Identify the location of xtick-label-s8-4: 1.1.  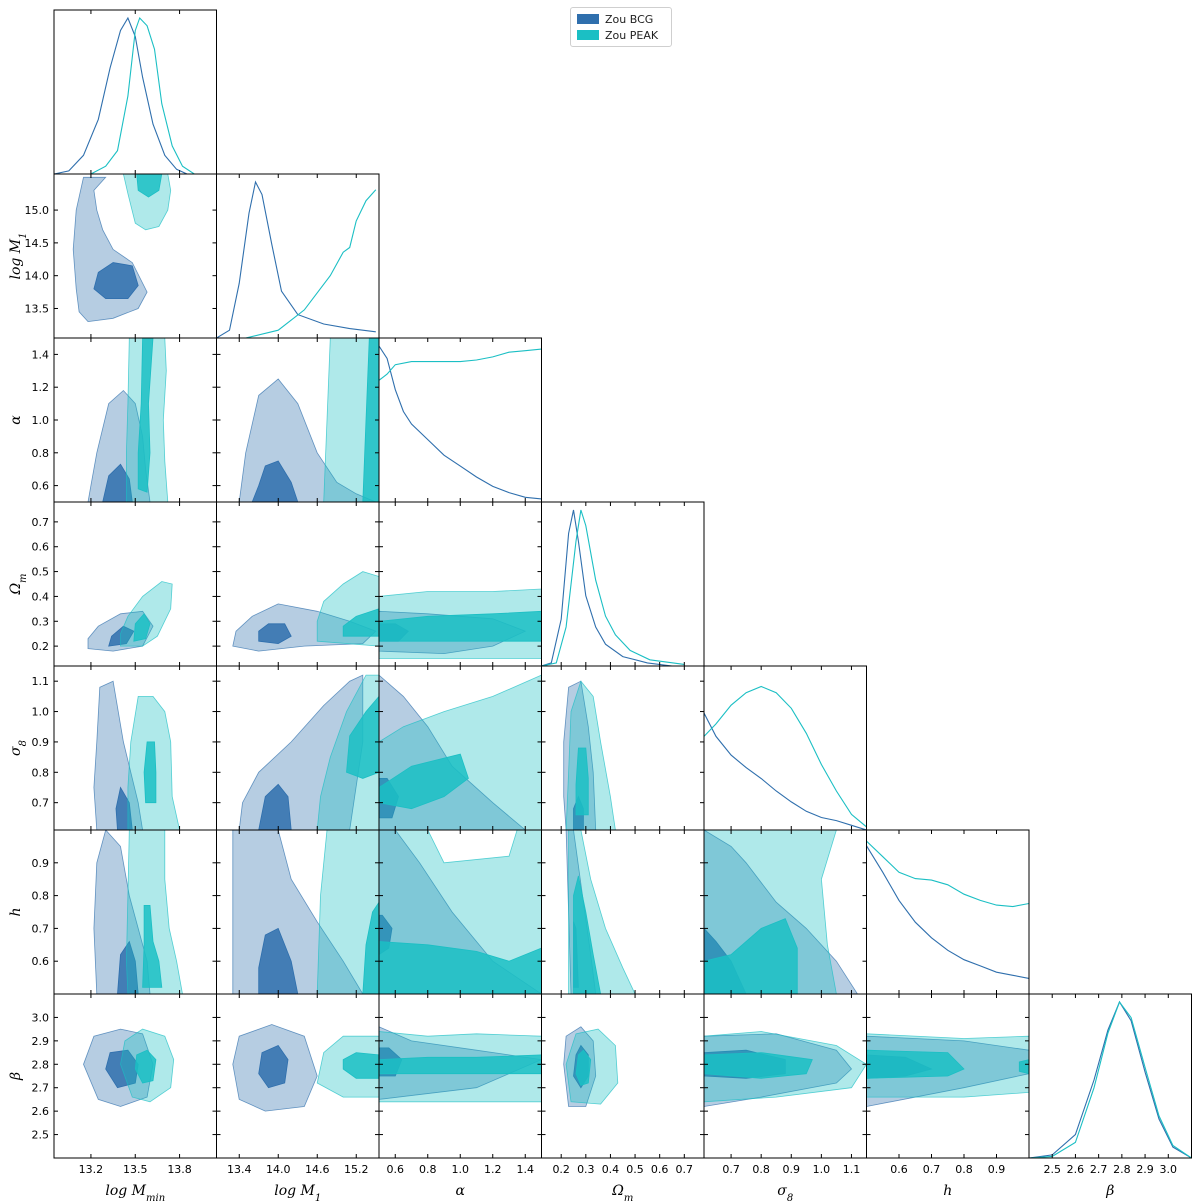
(852, 1169).